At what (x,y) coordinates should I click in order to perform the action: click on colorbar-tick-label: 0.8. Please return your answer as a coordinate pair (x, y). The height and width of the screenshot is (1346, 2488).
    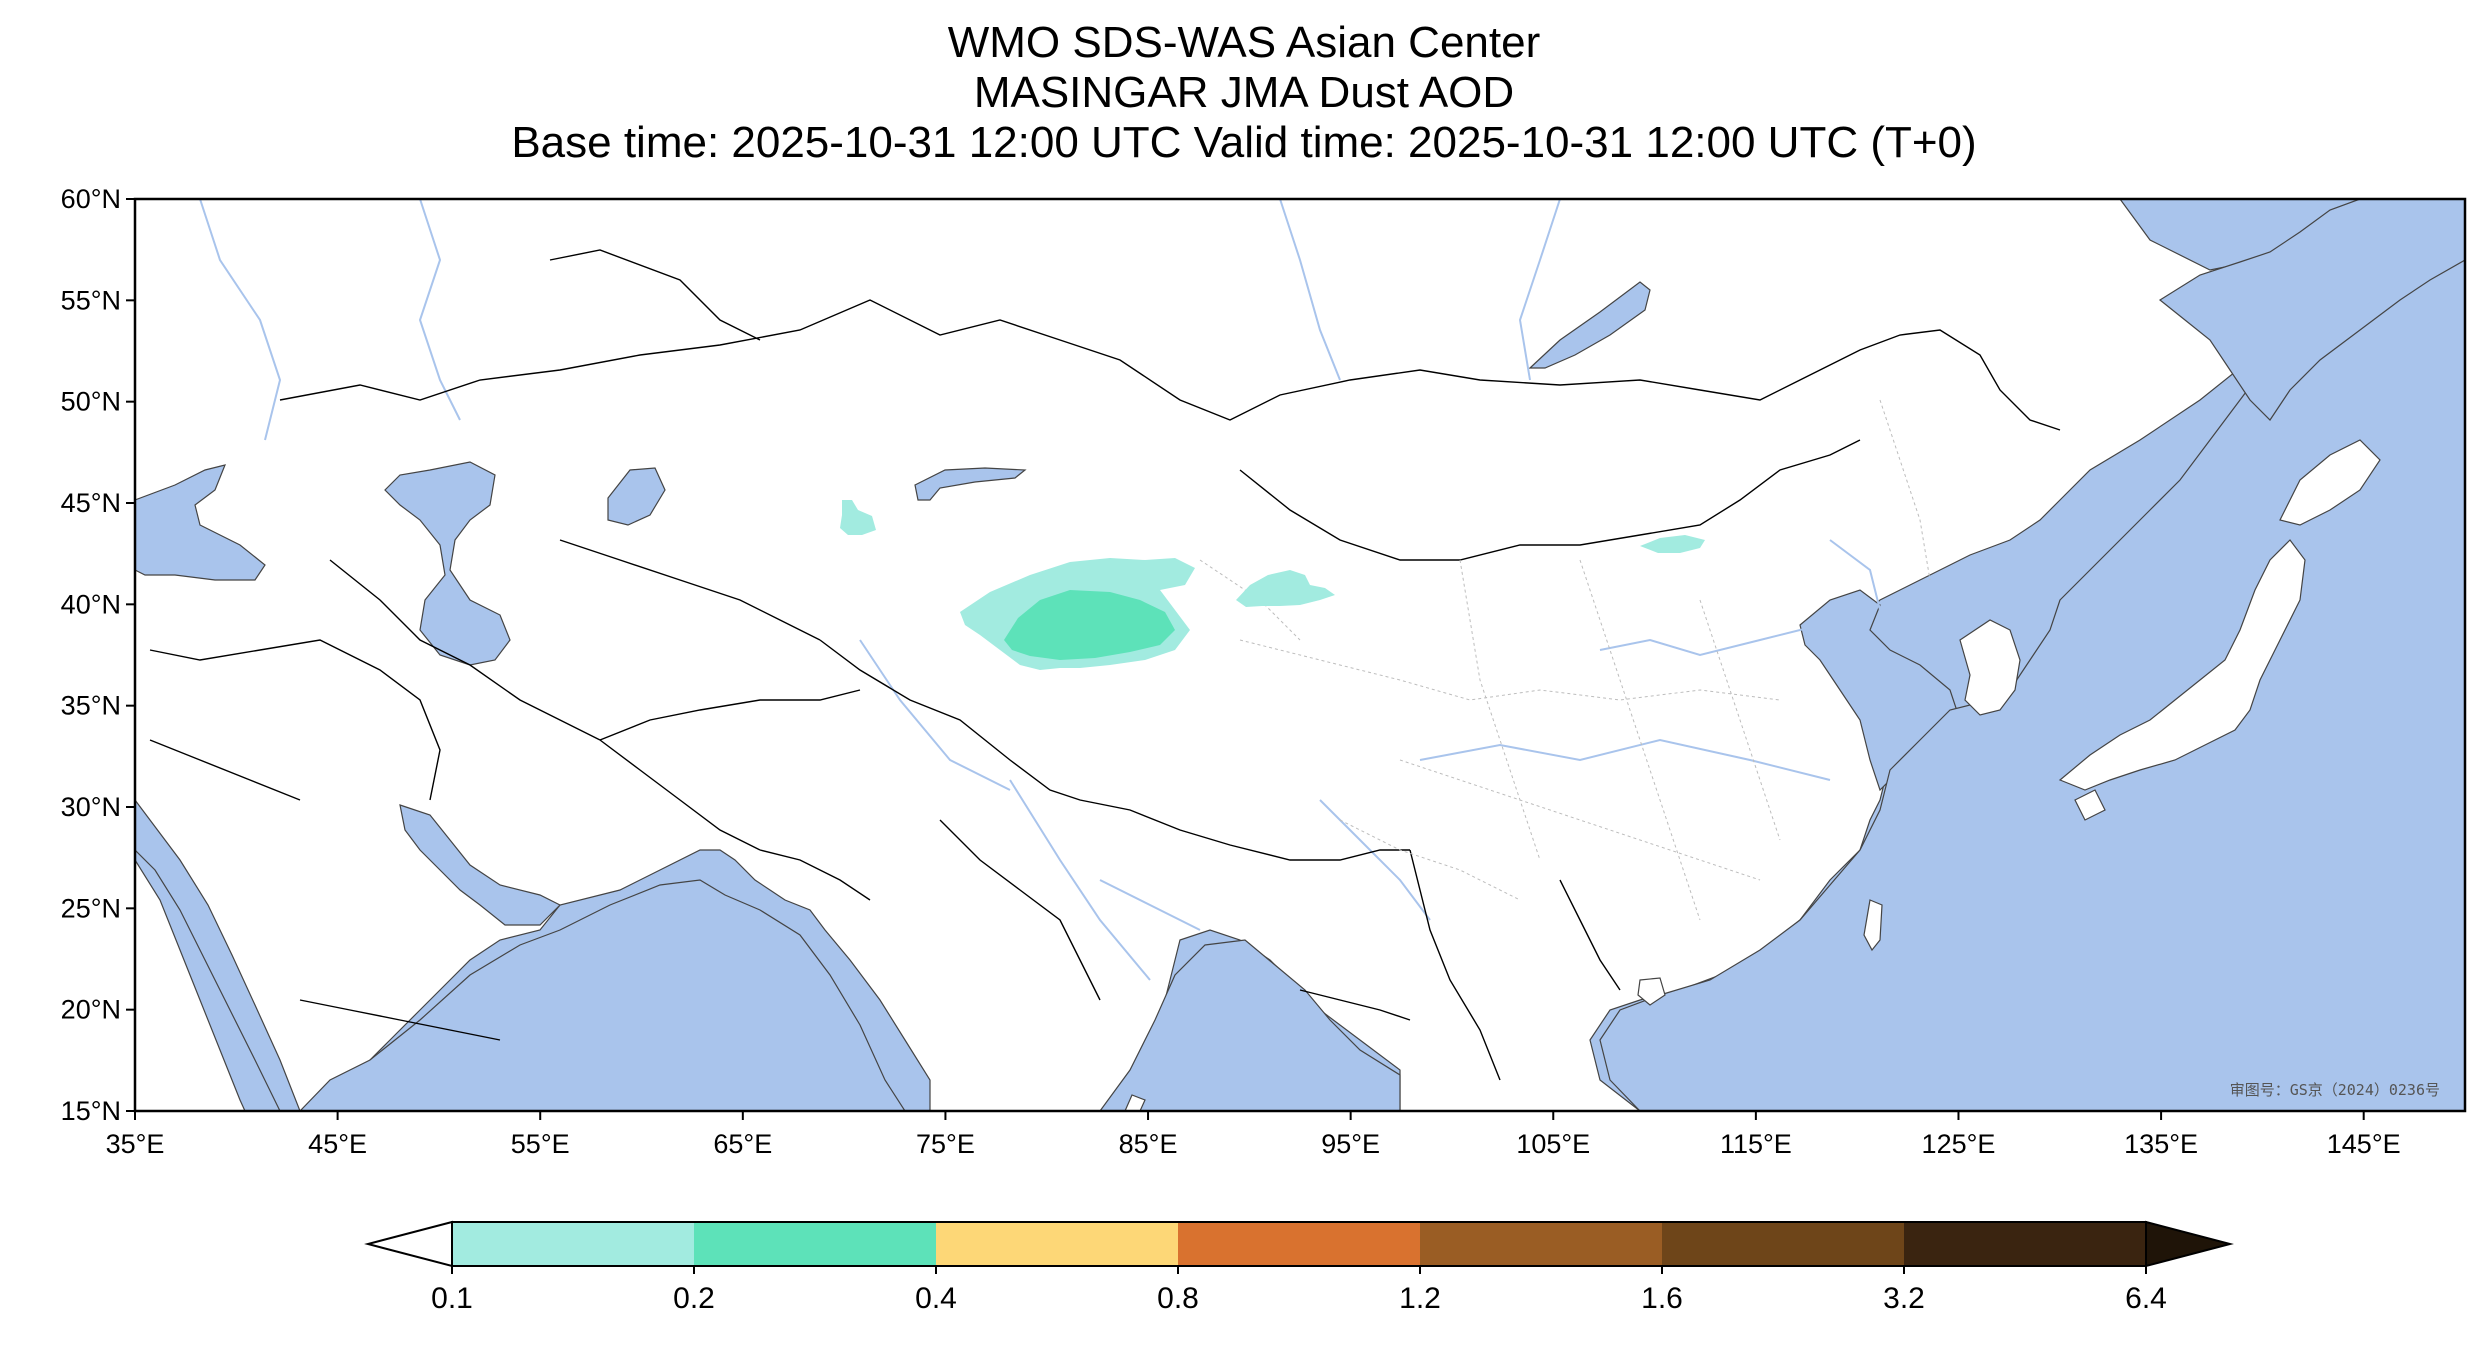
    Looking at the image, I should click on (1178, 1298).